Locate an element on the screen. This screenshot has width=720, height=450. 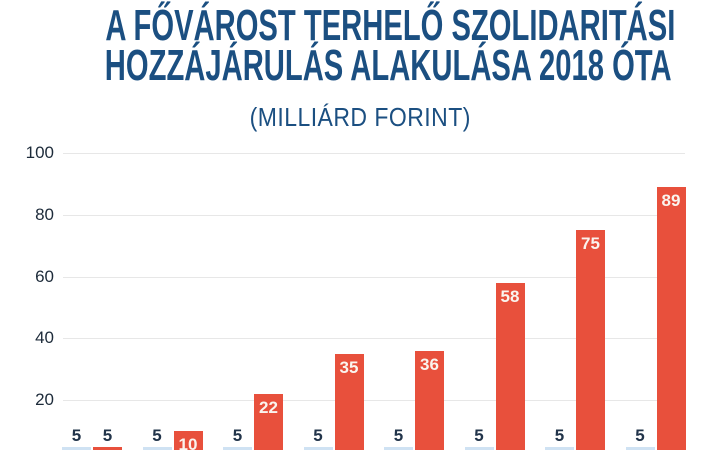
chart-title-line: A FŐVÁROST TERHELŐ SZOLIDARITÁSI is located at coordinates (360, 25).